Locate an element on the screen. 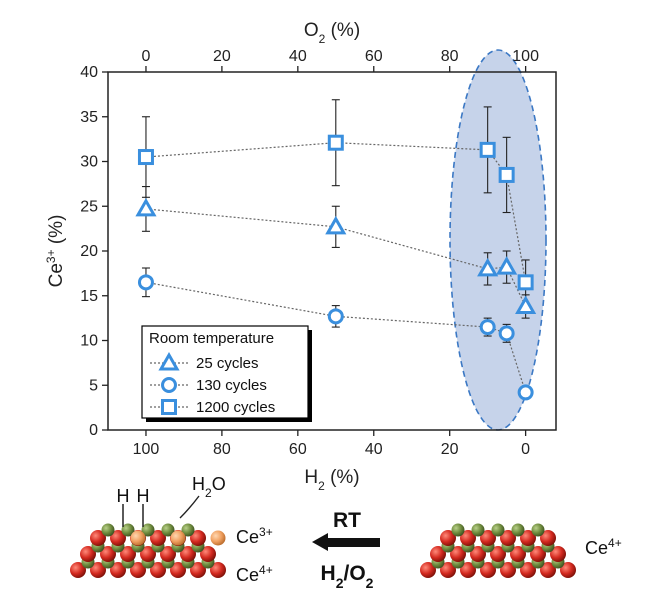 The height and width of the screenshot is (600, 649). y-tick-label: 35 is located at coordinates (89, 117).